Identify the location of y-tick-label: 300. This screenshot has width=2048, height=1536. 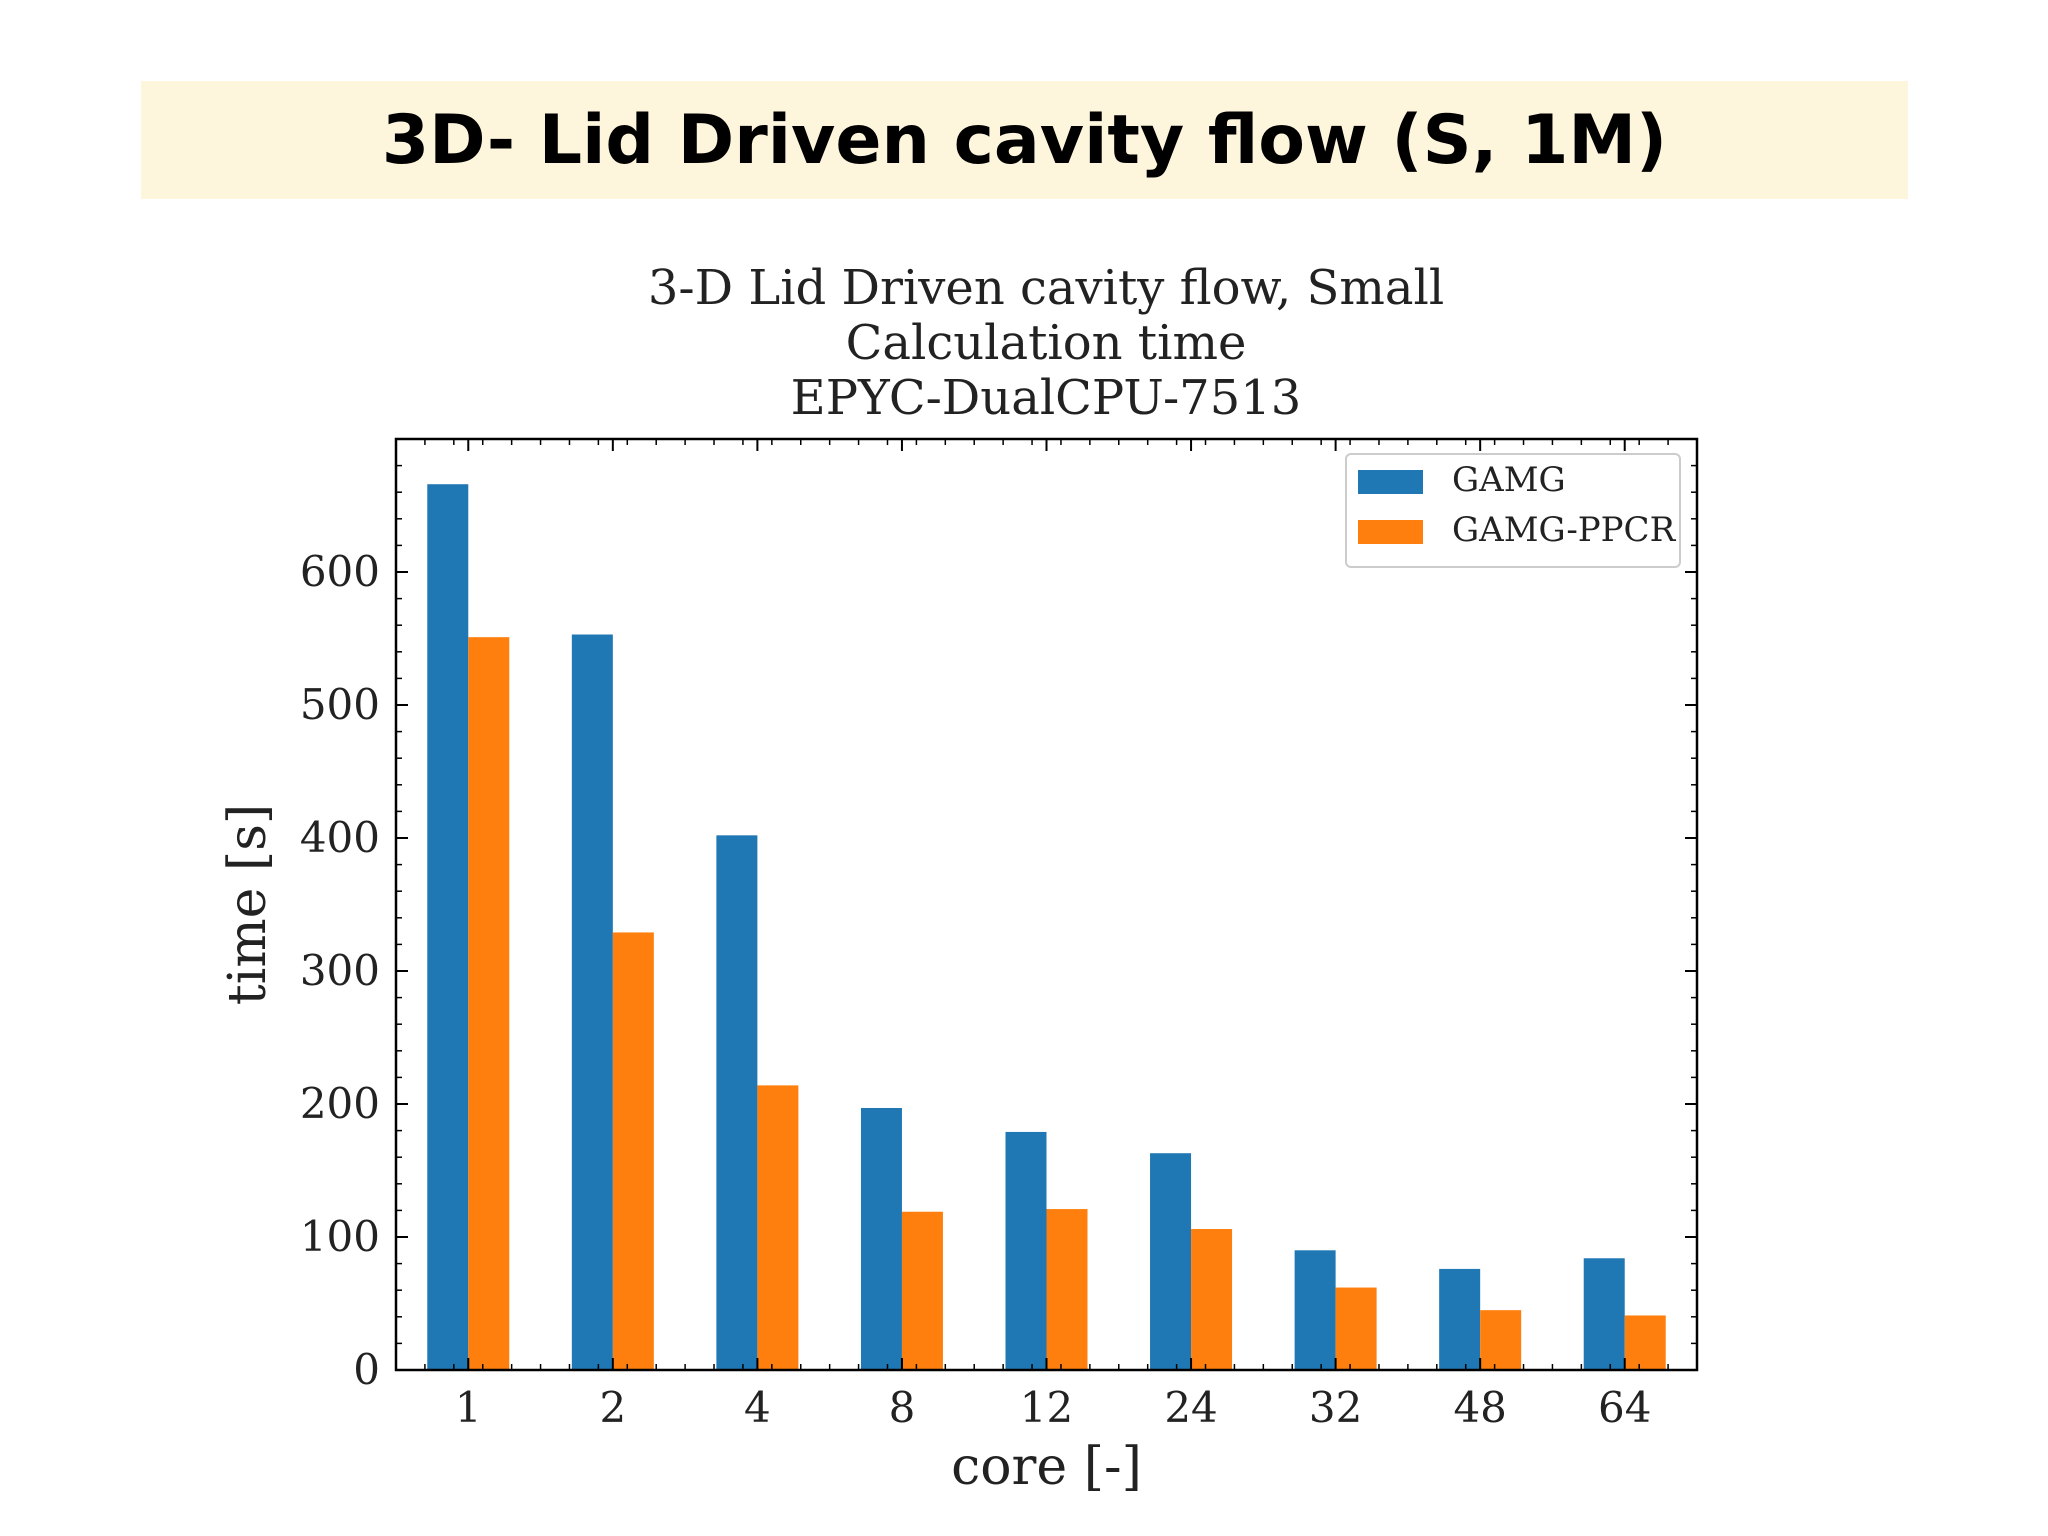
(340, 970).